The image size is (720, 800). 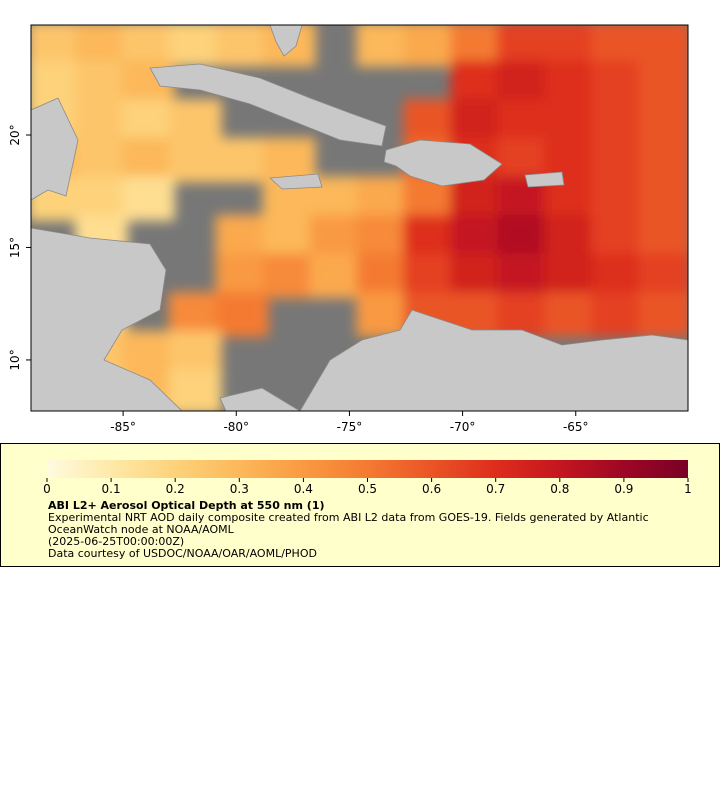 What do you see at coordinates (47, 489) in the screenshot?
I see `colorbar-tick-label: 0` at bounding box center [47, 489].